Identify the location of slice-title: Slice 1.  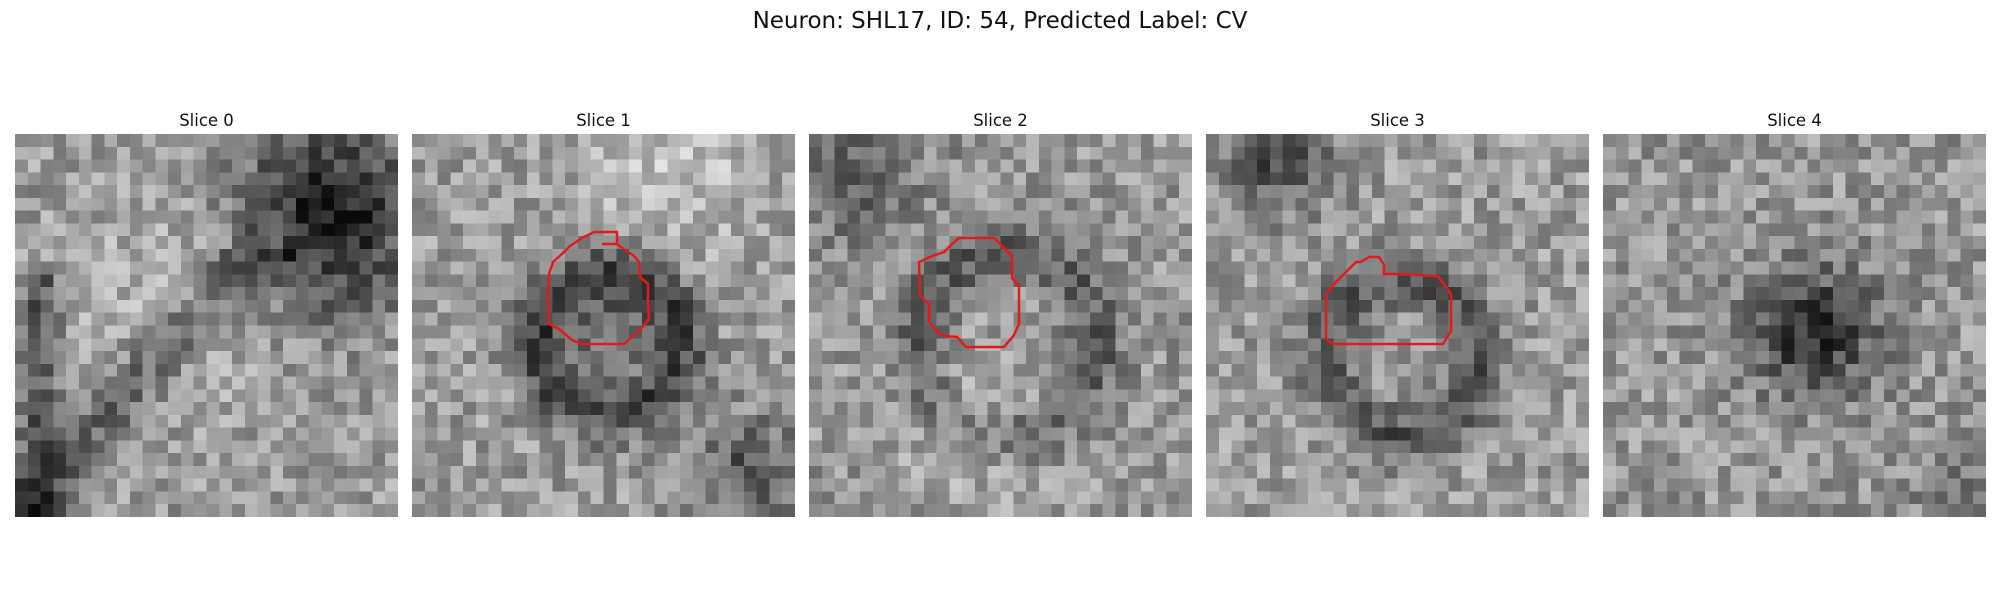
(603, 120).